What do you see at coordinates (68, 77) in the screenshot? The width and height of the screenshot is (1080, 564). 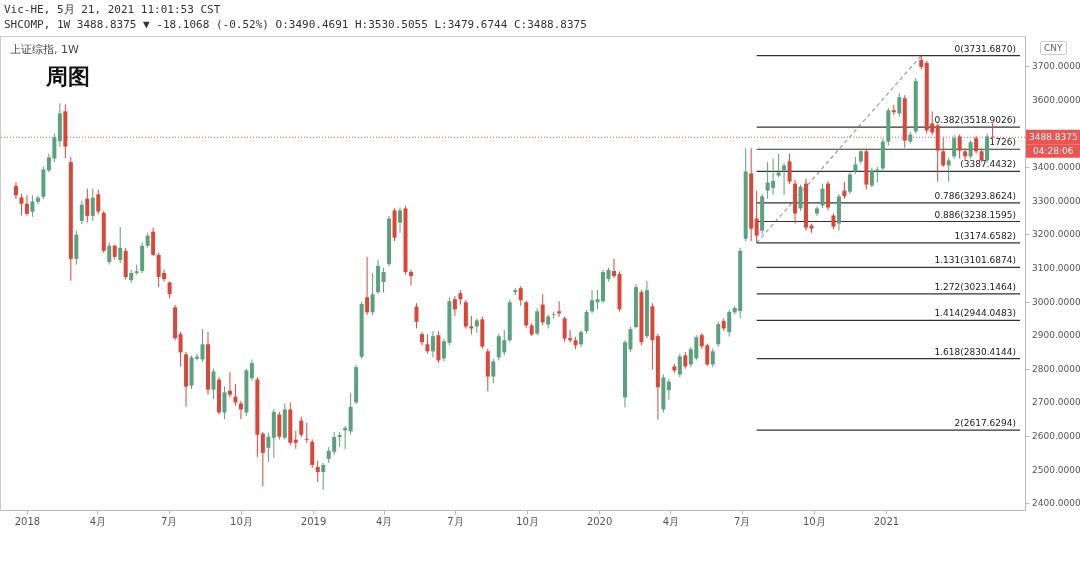 I see `text: 周图` at bounding box center [68, 77].